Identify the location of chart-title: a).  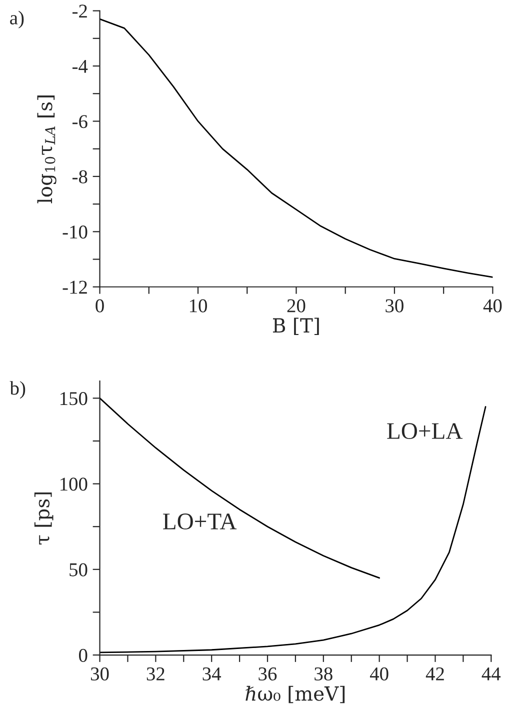
(17, 19).